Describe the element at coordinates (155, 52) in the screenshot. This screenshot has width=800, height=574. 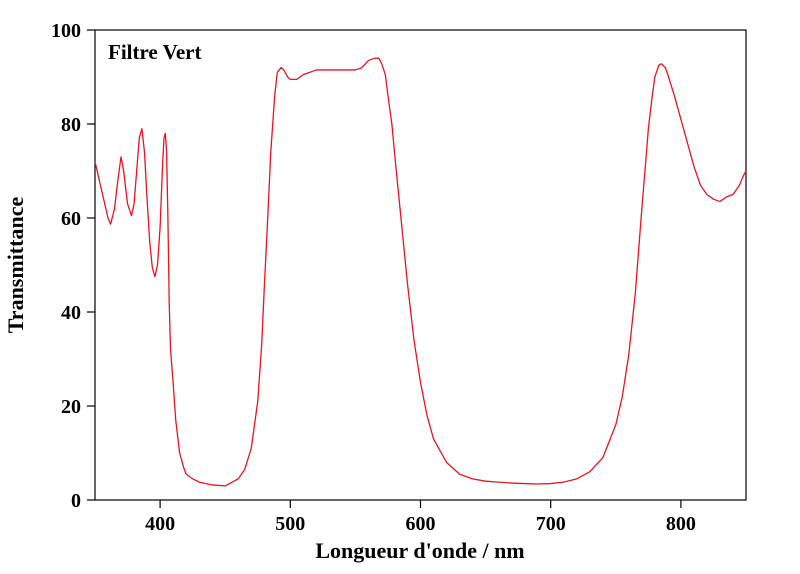
I see `chart-annotation: Filtre Vert` at that location.